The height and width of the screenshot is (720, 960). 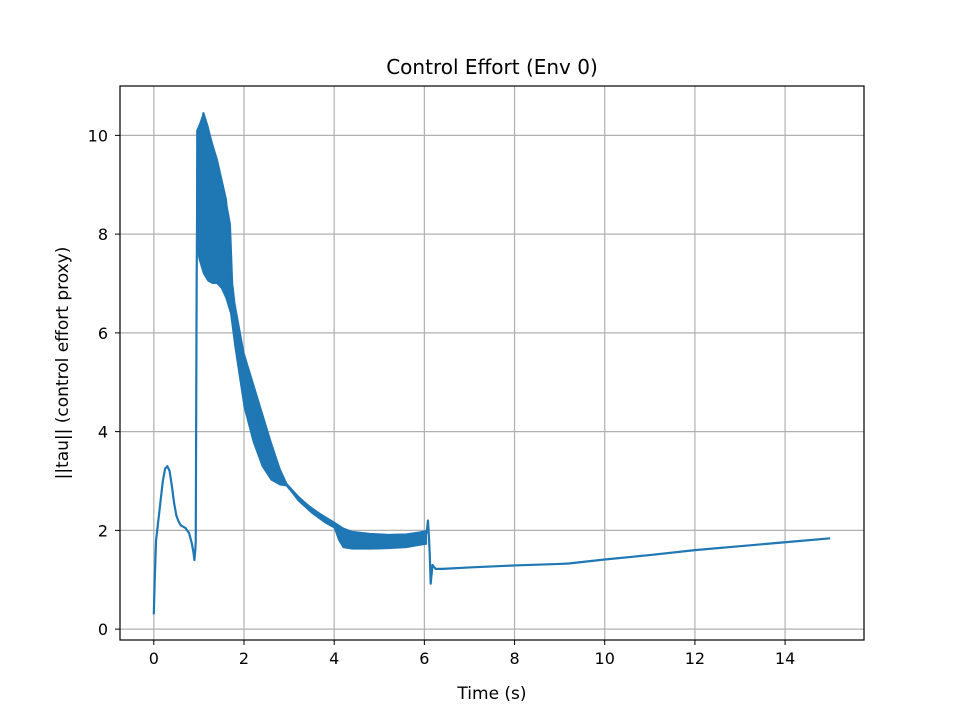 I want to click on oscillation-band-area, so click(x=312, y=330).